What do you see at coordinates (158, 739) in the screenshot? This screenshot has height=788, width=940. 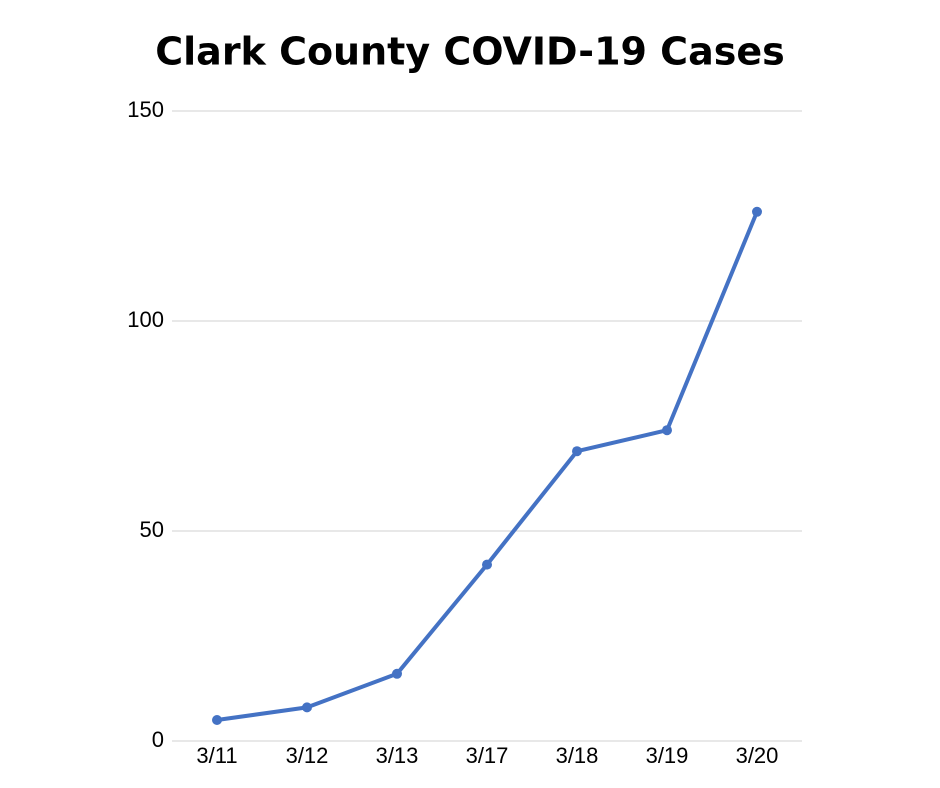 I see `y-tick-label: 0` at bounding box center [158, 739].